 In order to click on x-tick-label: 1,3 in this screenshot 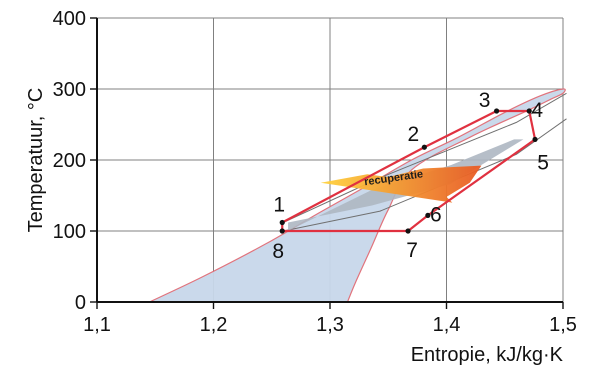, I will do `click(330, 325)`.